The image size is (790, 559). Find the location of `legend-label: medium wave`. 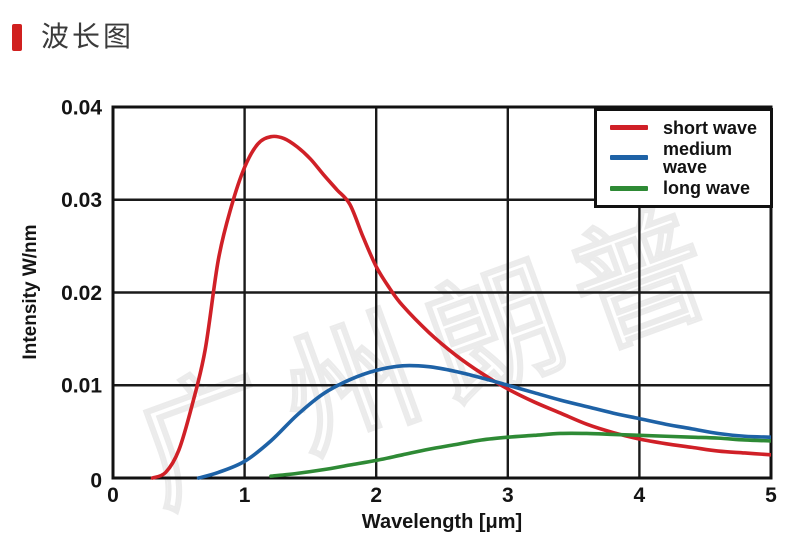

legend-label: medium wave is located at coordinates (698, 157).